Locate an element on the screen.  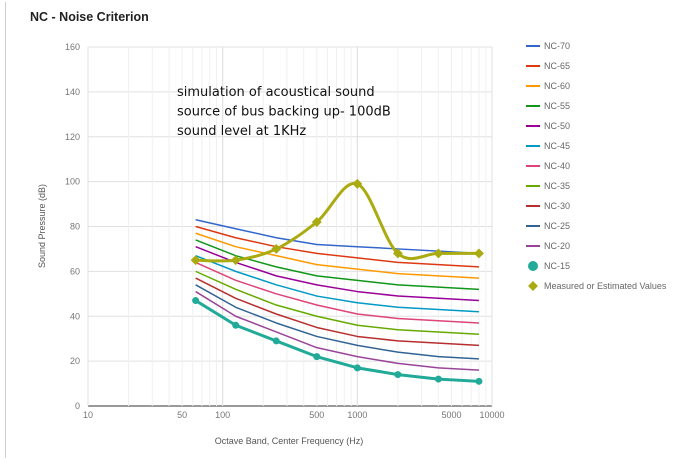
legend-label: NC-25 is located at coordinates (557, 226).